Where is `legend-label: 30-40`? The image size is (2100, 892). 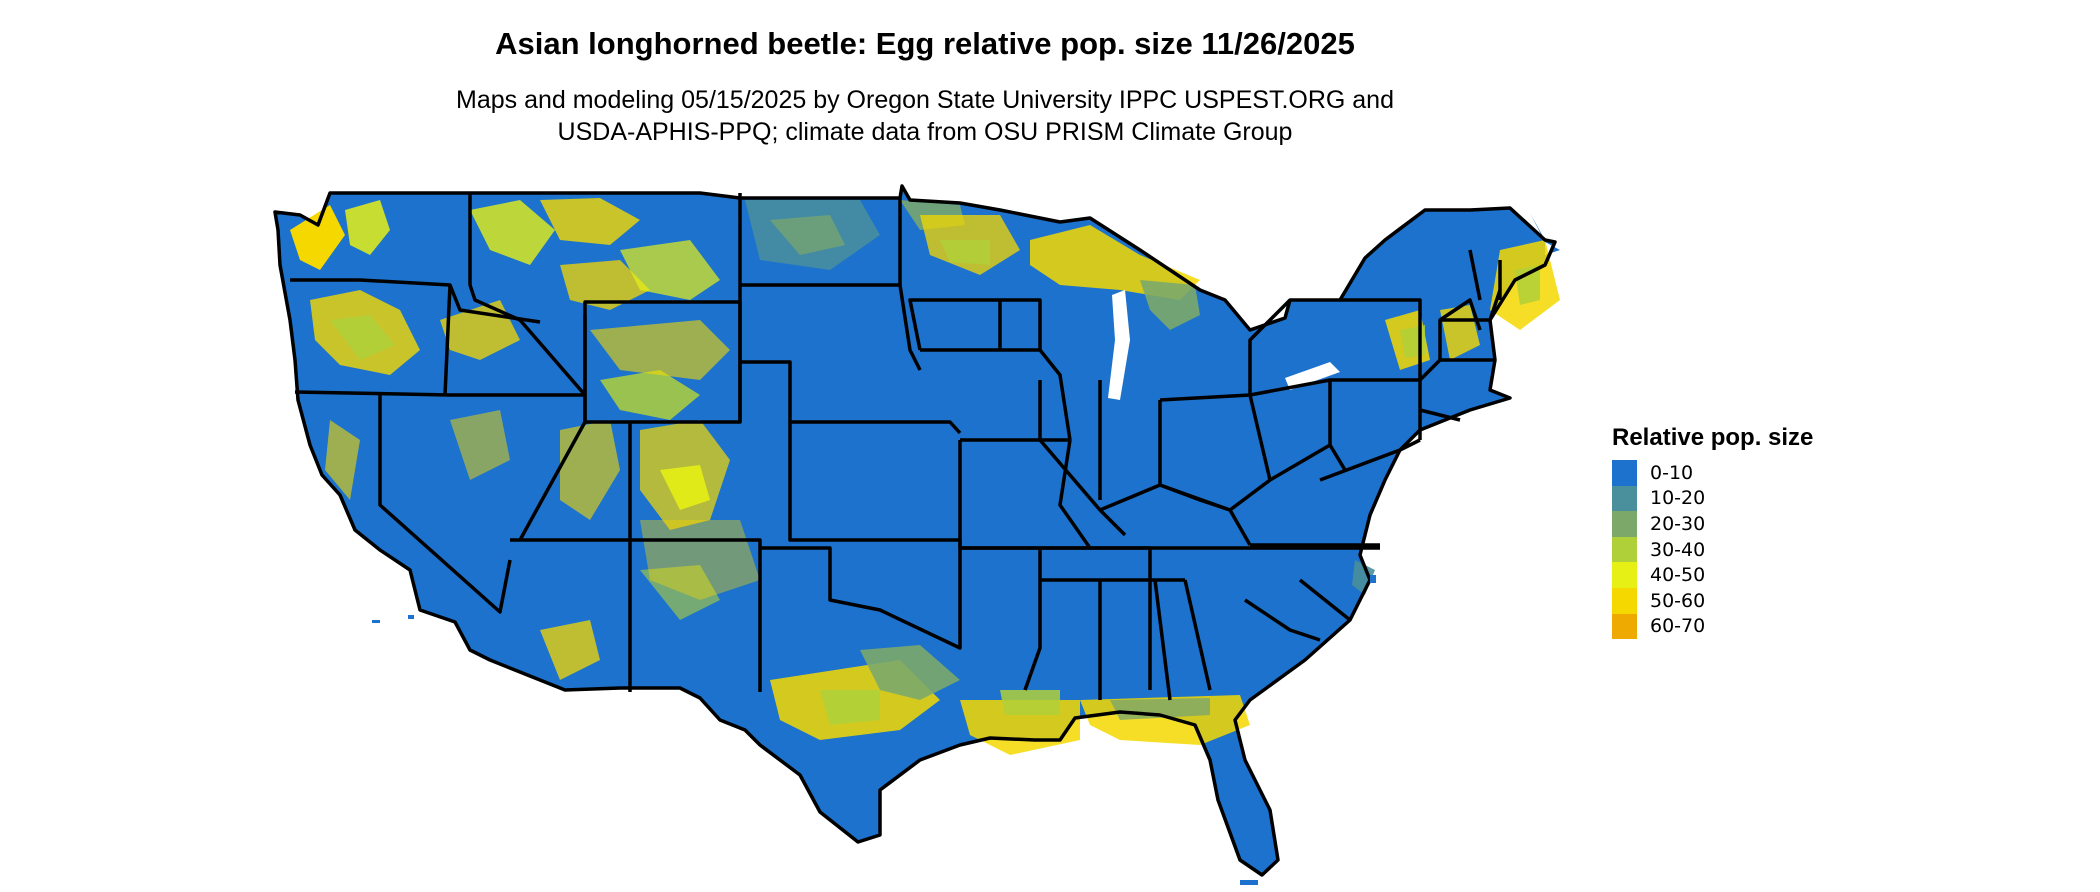
legend-label: 30-40 is located at coordinates (1678, 549).